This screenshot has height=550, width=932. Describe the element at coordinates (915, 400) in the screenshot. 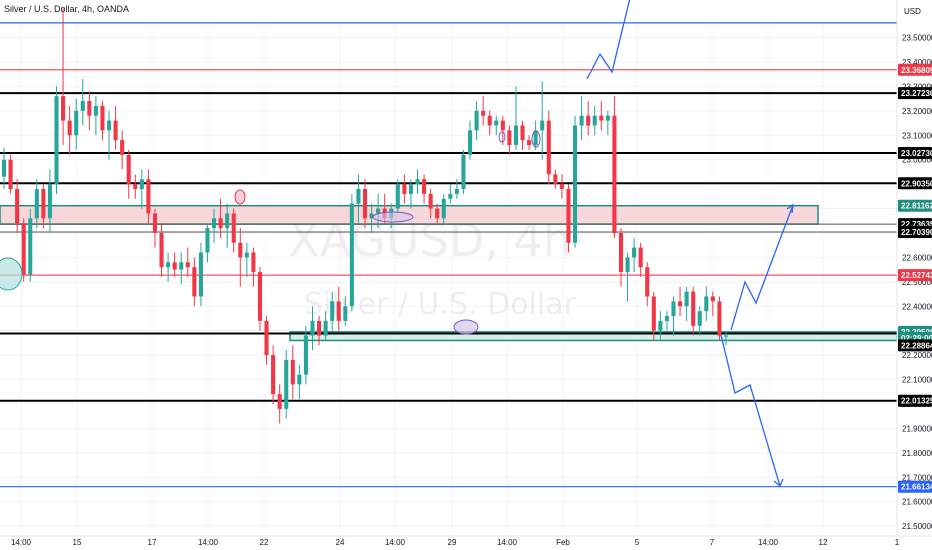

I see `price-tag: 22.01325` at that location.